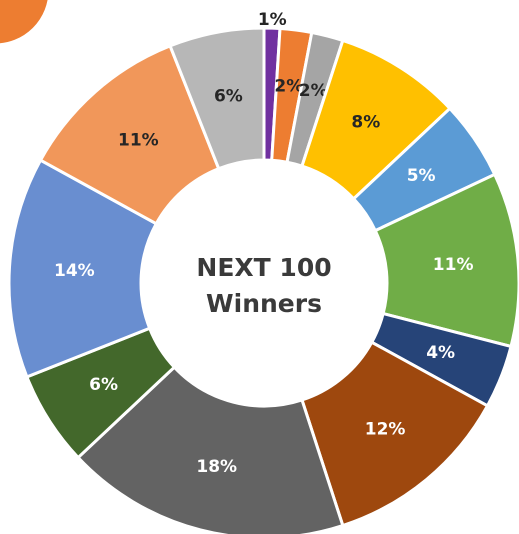 This screenshot has height=534, width=519. Describe the element at coordinates (385, 429) in the screenshot. I see `data-label: 12%` at that location.